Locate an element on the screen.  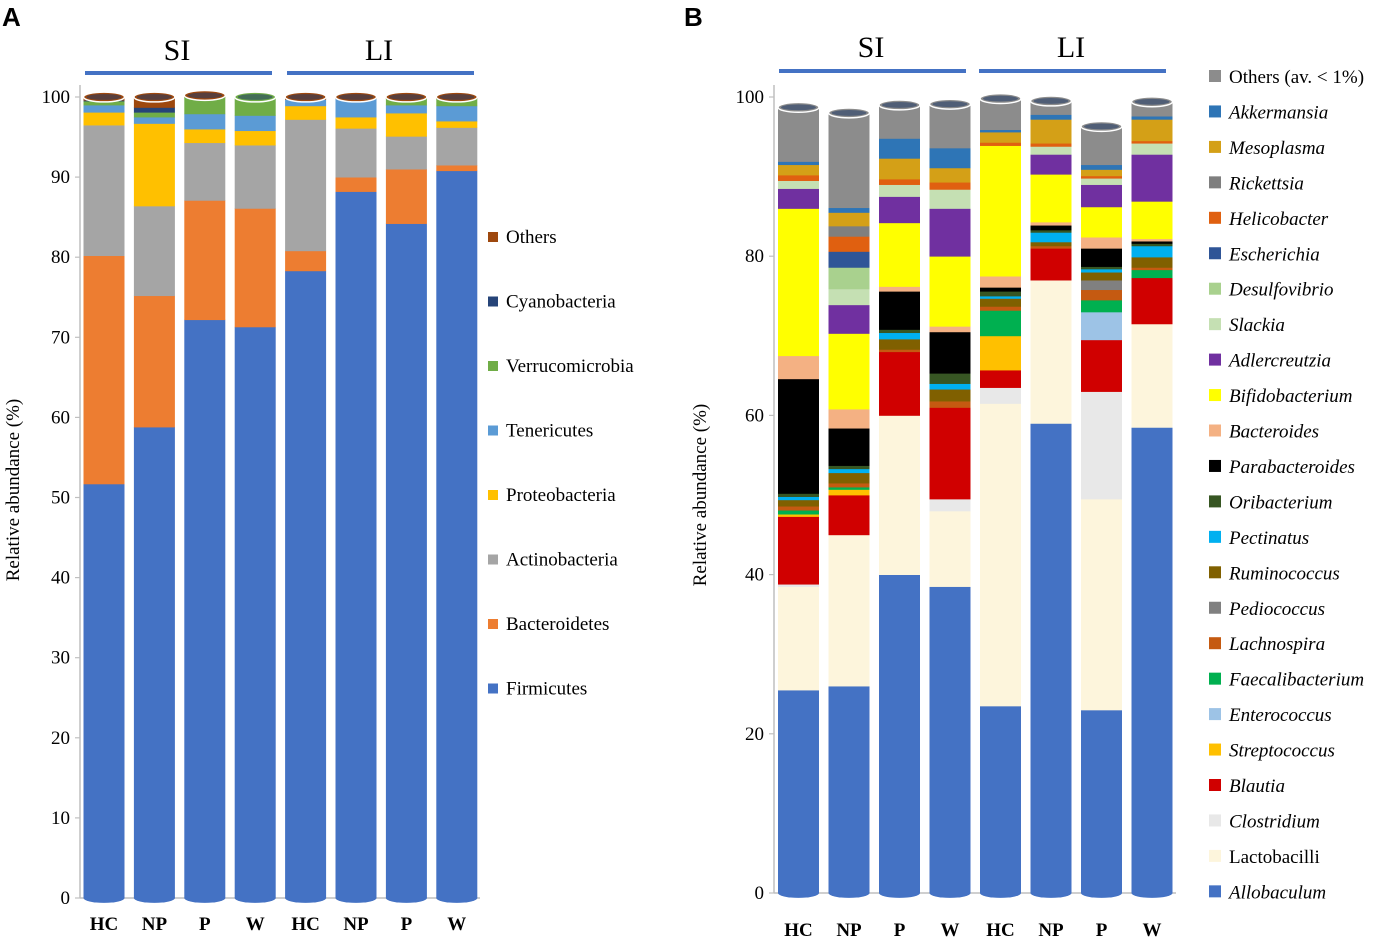
panel-b-segment-escherichia is located at coordinates (849, 259).